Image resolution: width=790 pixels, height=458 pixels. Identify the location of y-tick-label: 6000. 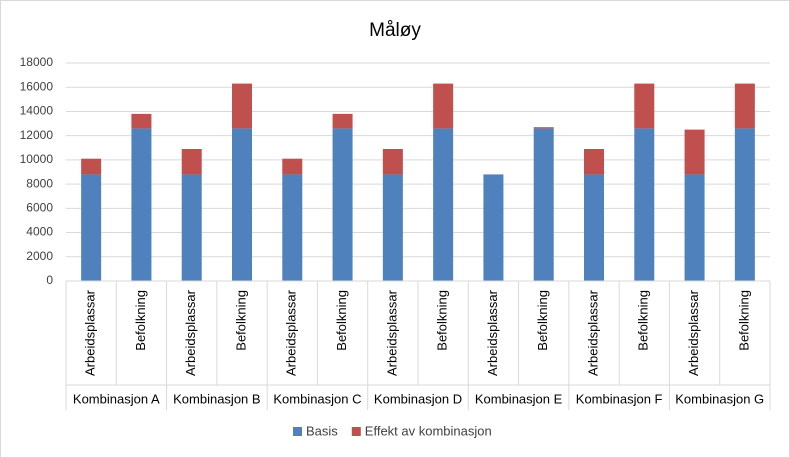
(39, 208).